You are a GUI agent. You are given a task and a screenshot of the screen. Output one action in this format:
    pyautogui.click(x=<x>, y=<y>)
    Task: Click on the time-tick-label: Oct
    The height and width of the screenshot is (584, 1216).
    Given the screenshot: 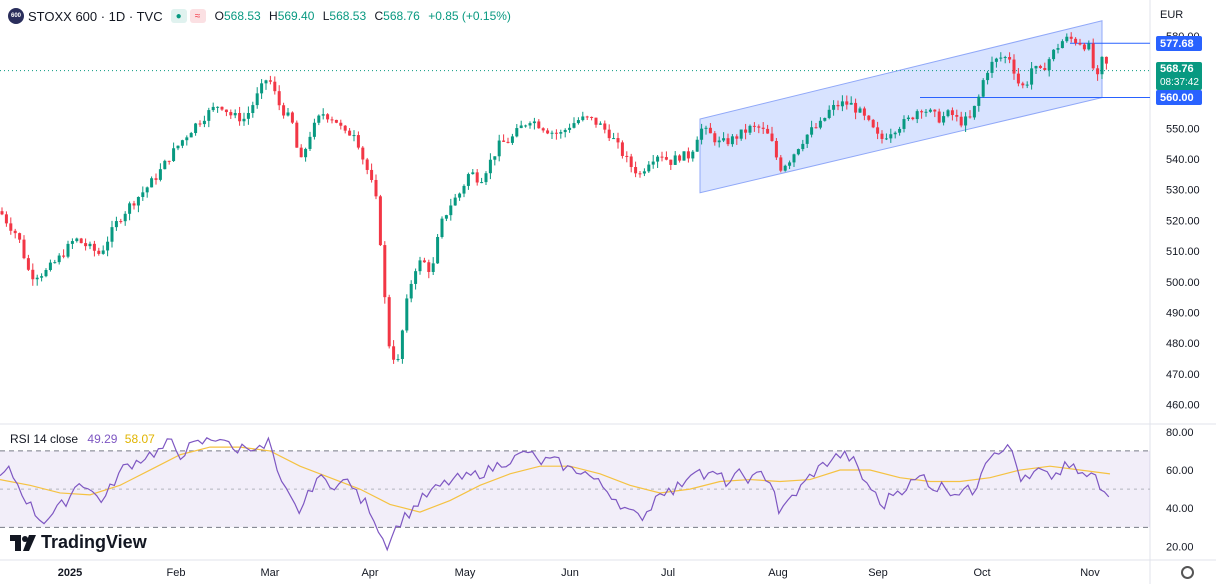 What is the action you would take?
    pyautogui.click(x=981, y=573)
    